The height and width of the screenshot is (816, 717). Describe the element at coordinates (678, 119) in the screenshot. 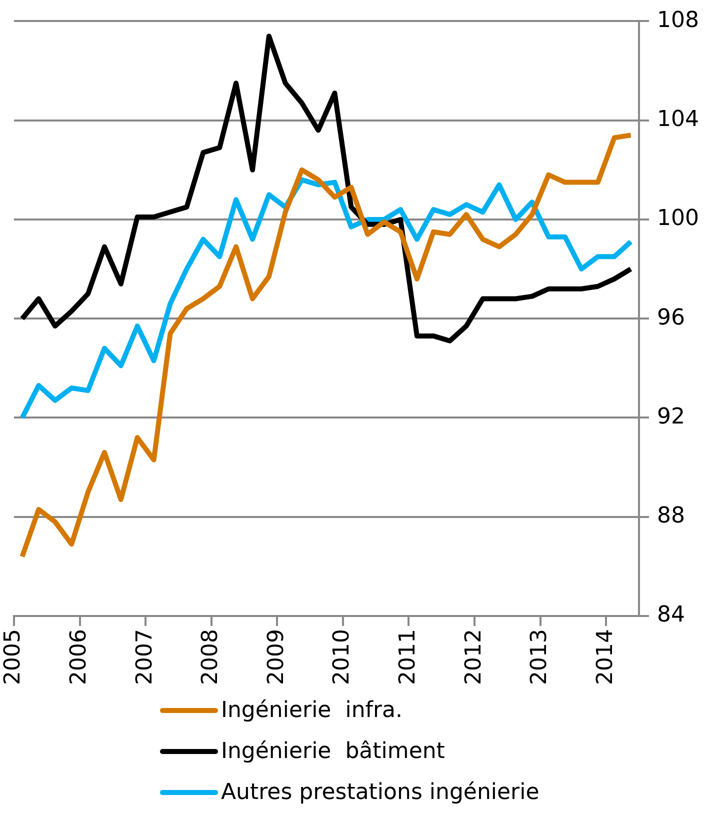

I see `y-tick-label: 104` at that location.